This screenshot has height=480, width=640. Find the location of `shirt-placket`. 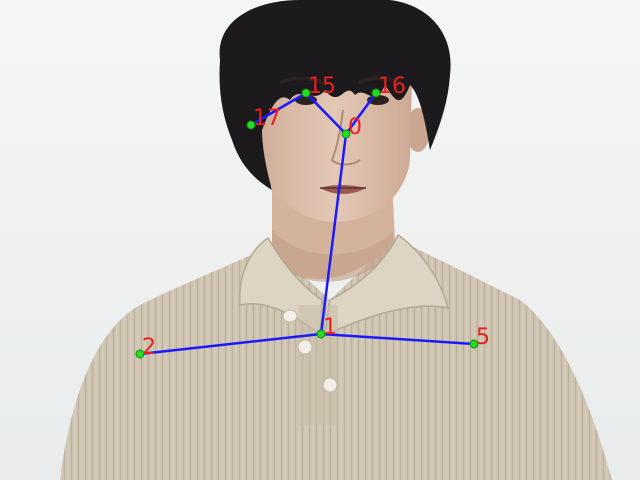

shirt-placket is located at coordinates (318, 365).